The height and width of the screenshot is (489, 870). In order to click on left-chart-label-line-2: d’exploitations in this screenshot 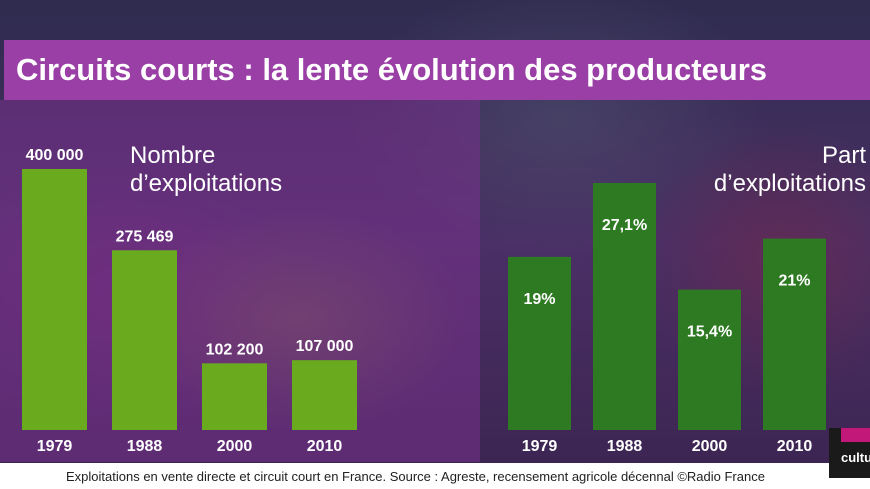, I will do `click(206, 183)`.